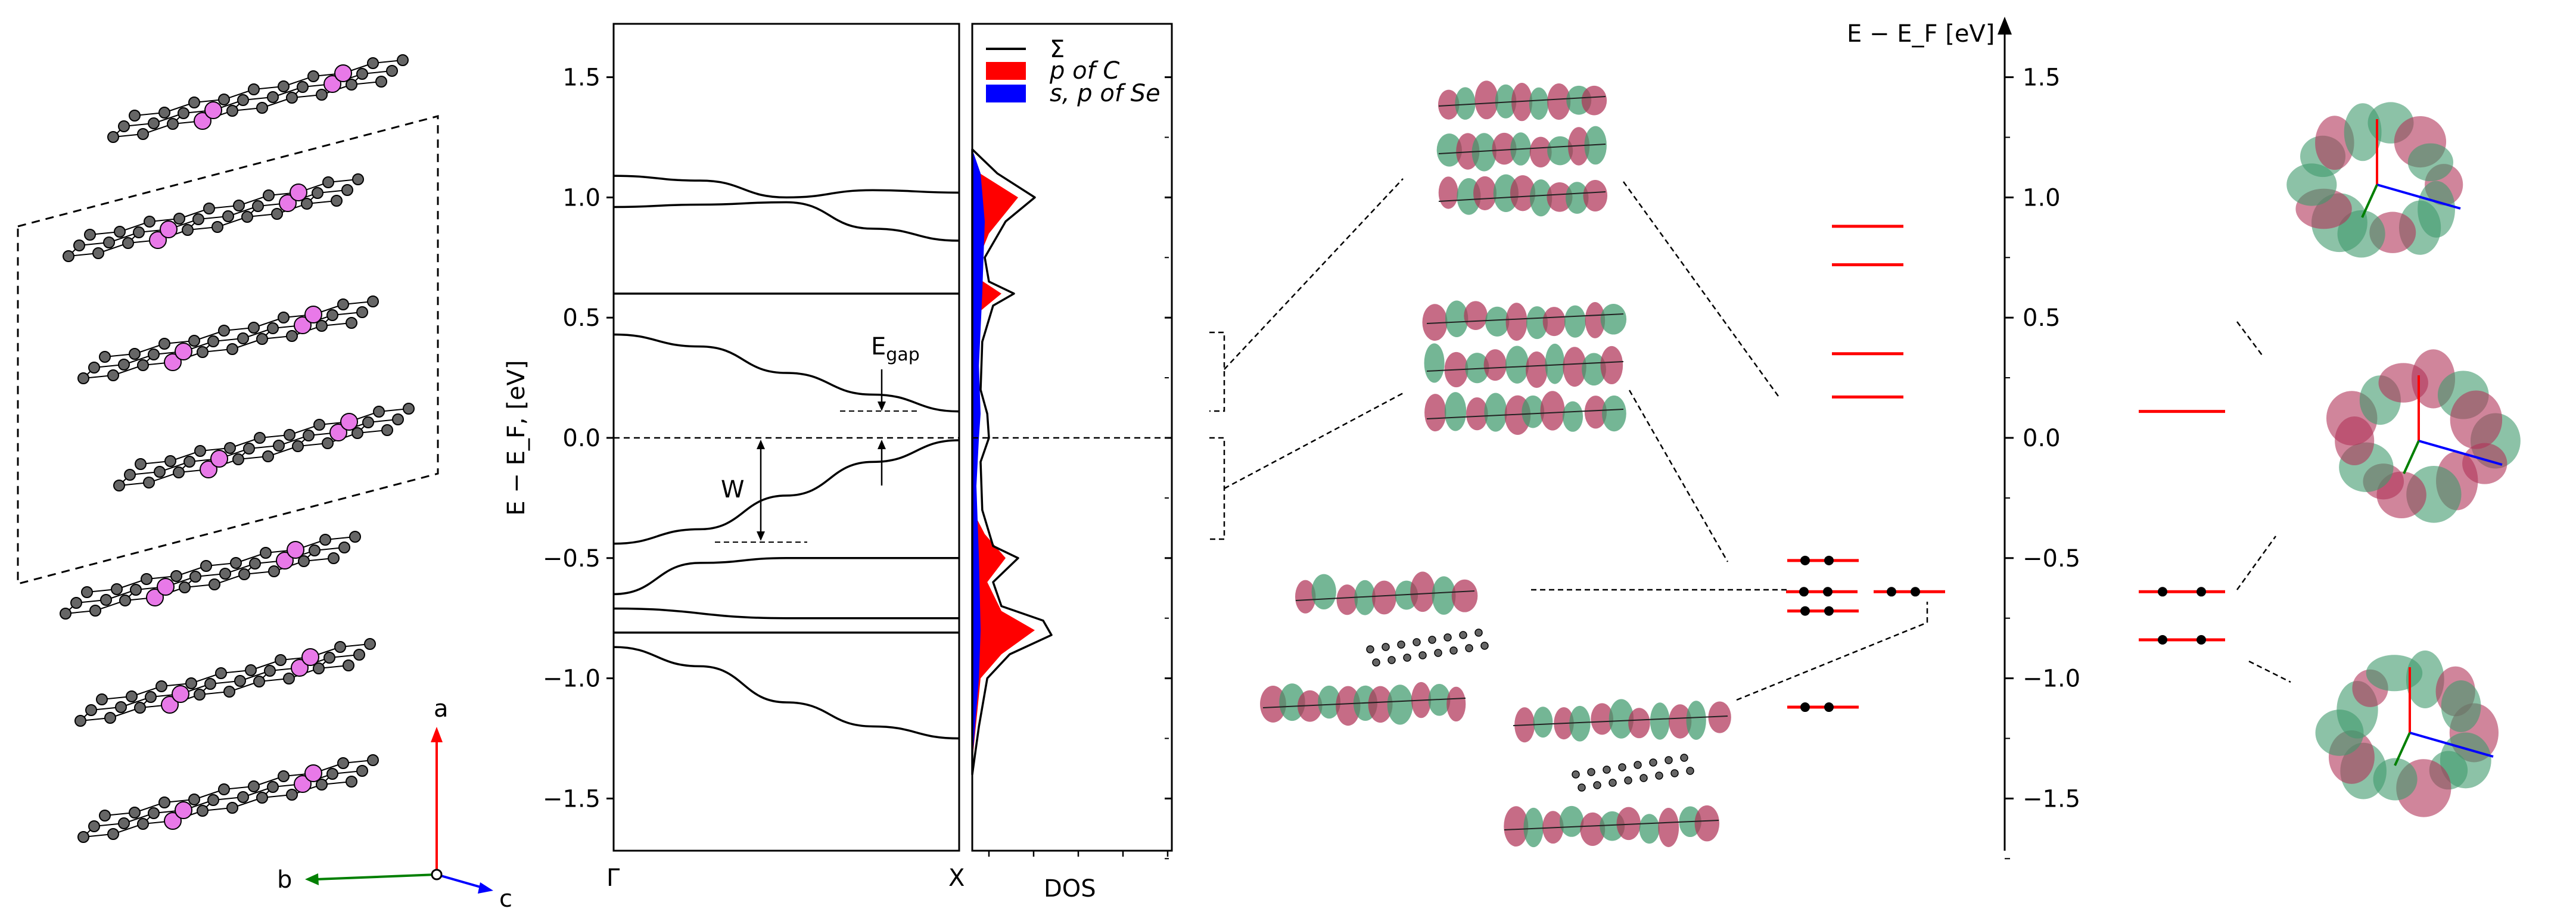 Image resolution: width=2576 pixels, height=921 pixels. I want to click on connector-lumo-left, so click(1700, 289).